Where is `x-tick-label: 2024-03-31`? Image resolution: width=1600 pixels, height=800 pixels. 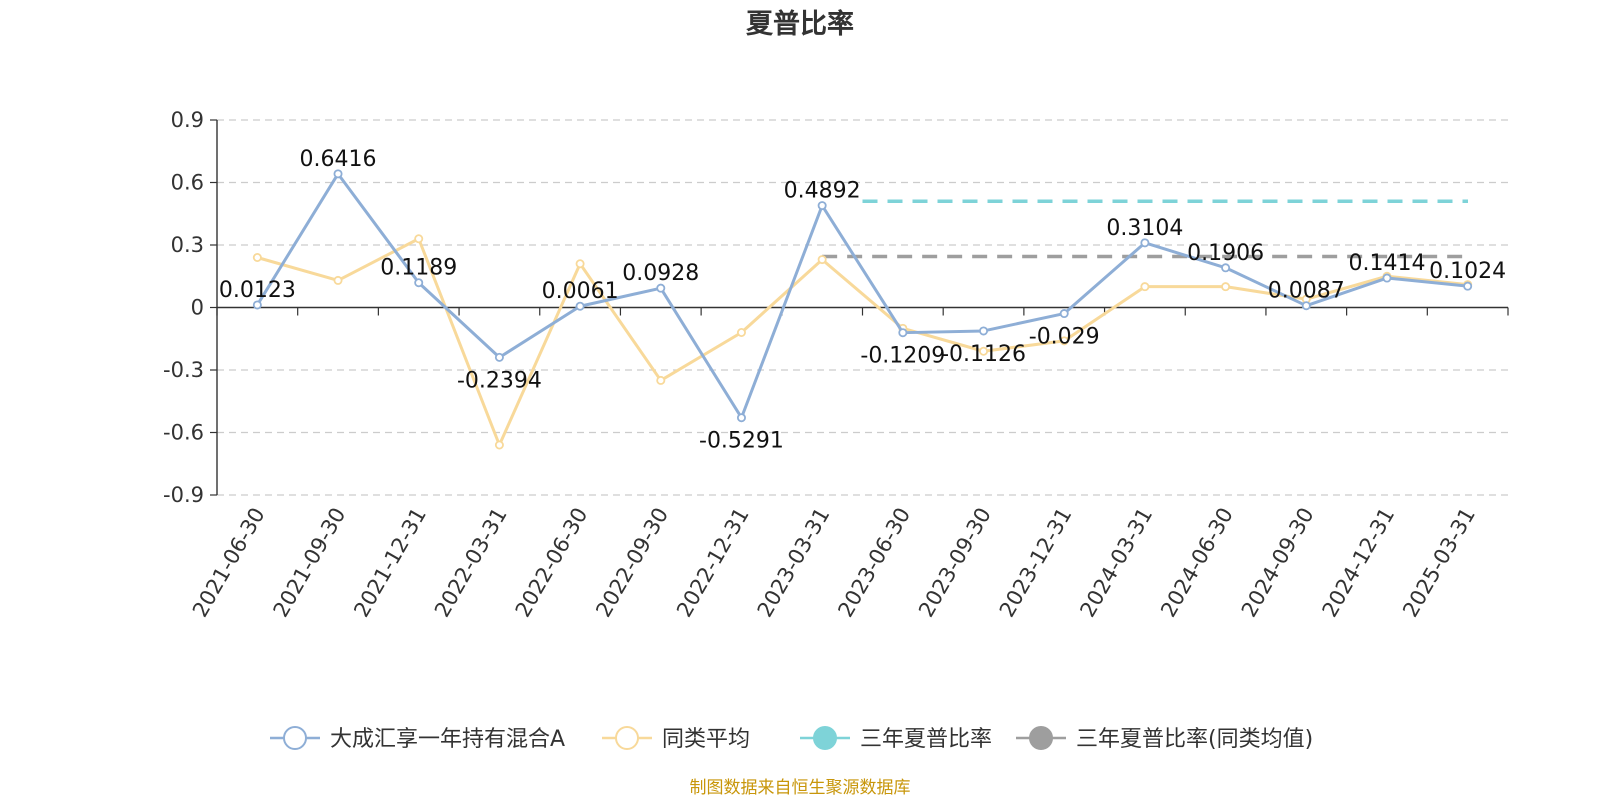 x-tick-label: 2024-03-31 is located at coordinates (1116, 563).